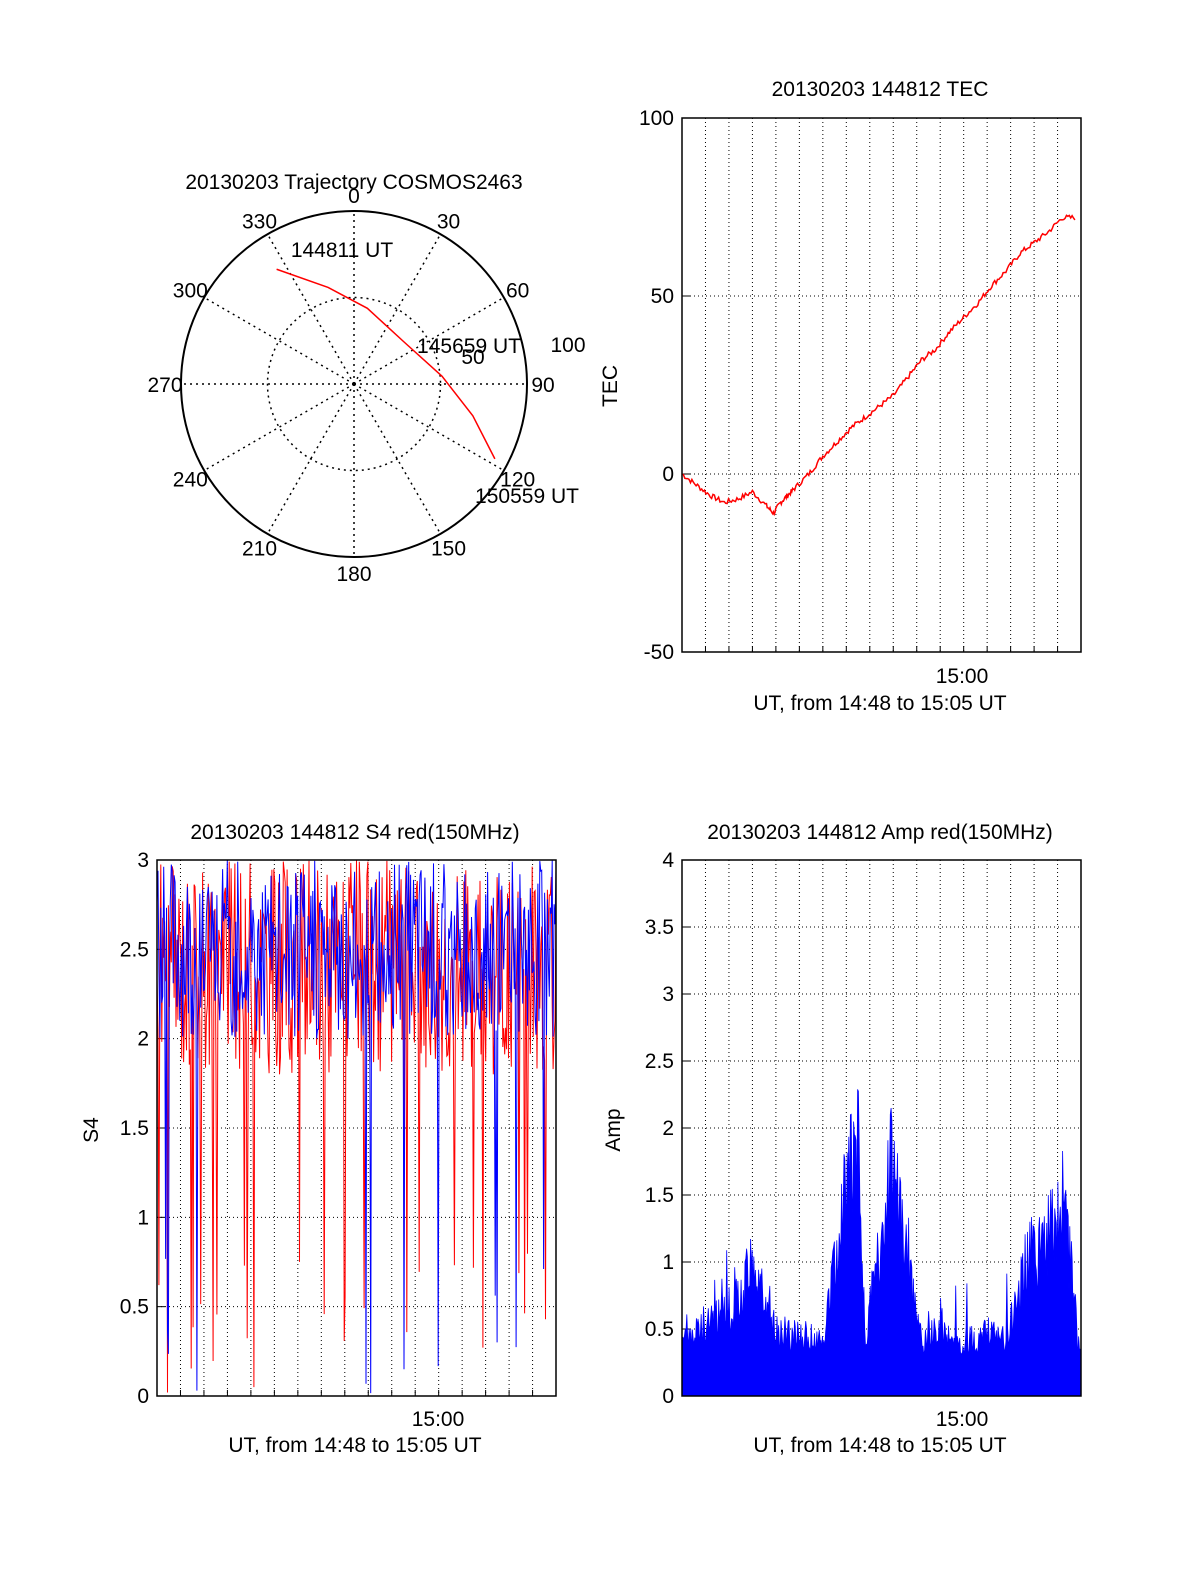  Describe the element at coordinates (527, 496) in the screenshot. I see `trajectory-time-label: 150559 UT` at that location.